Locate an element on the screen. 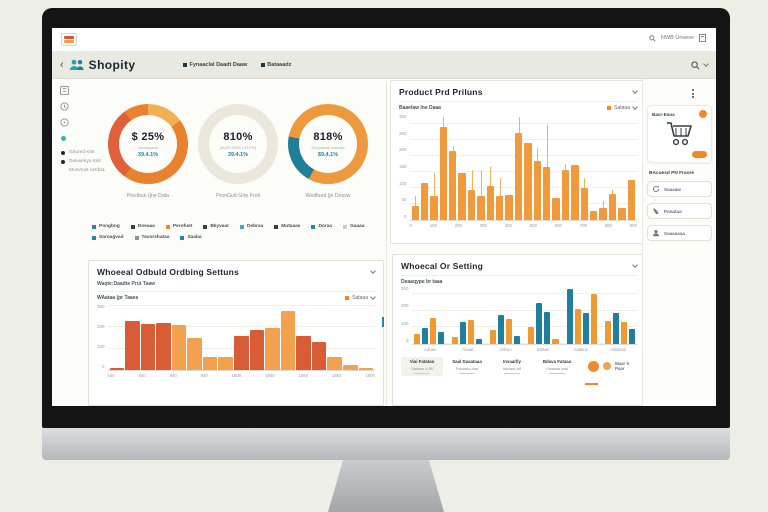 The height and width of the screenshot is (512, 768). legend-item: Perofuet is located at coordinates (178, 226).